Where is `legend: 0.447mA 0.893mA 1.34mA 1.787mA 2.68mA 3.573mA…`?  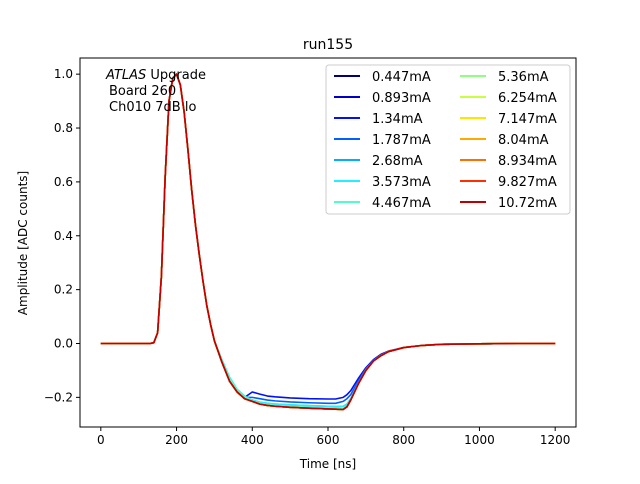 legend: 0.447mA 0.893mA 1.34mA 1.787mA 2.68mA 3.573mA… is located at coordinates (448, 139).